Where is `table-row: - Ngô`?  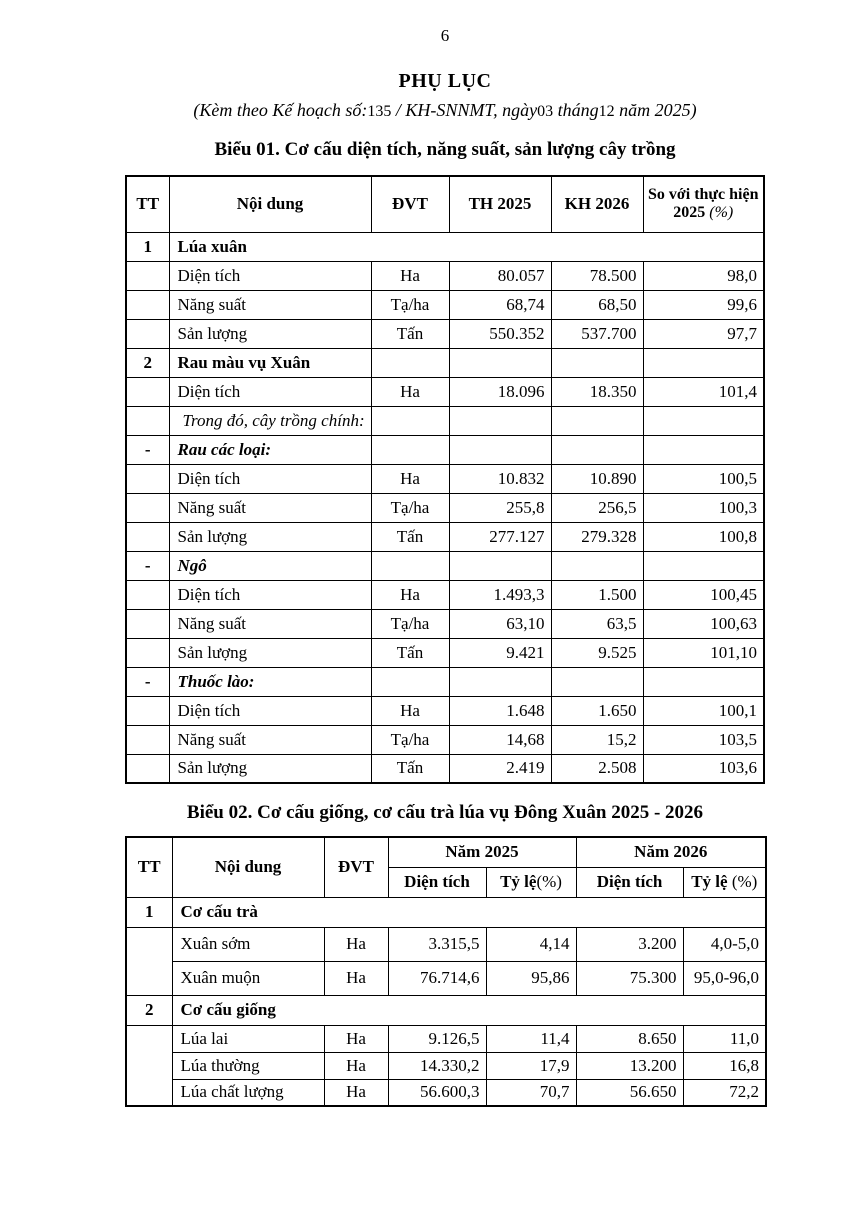 table-row: - Ngô is located at coordinates (445, 565).